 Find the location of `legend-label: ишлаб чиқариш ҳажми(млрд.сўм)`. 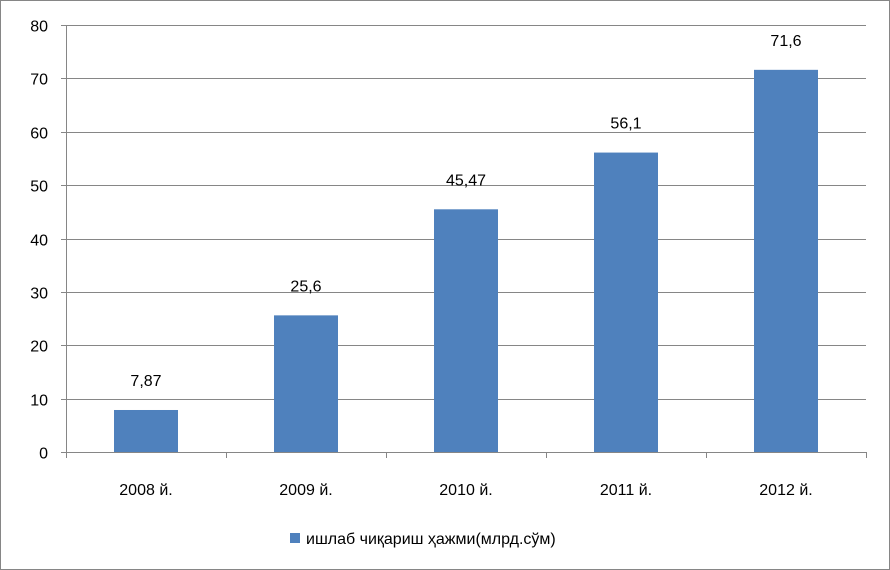

legend-label: ишлаб чиқариш ҳажми(млрд.сўм) is located at coordinates (431, 539).